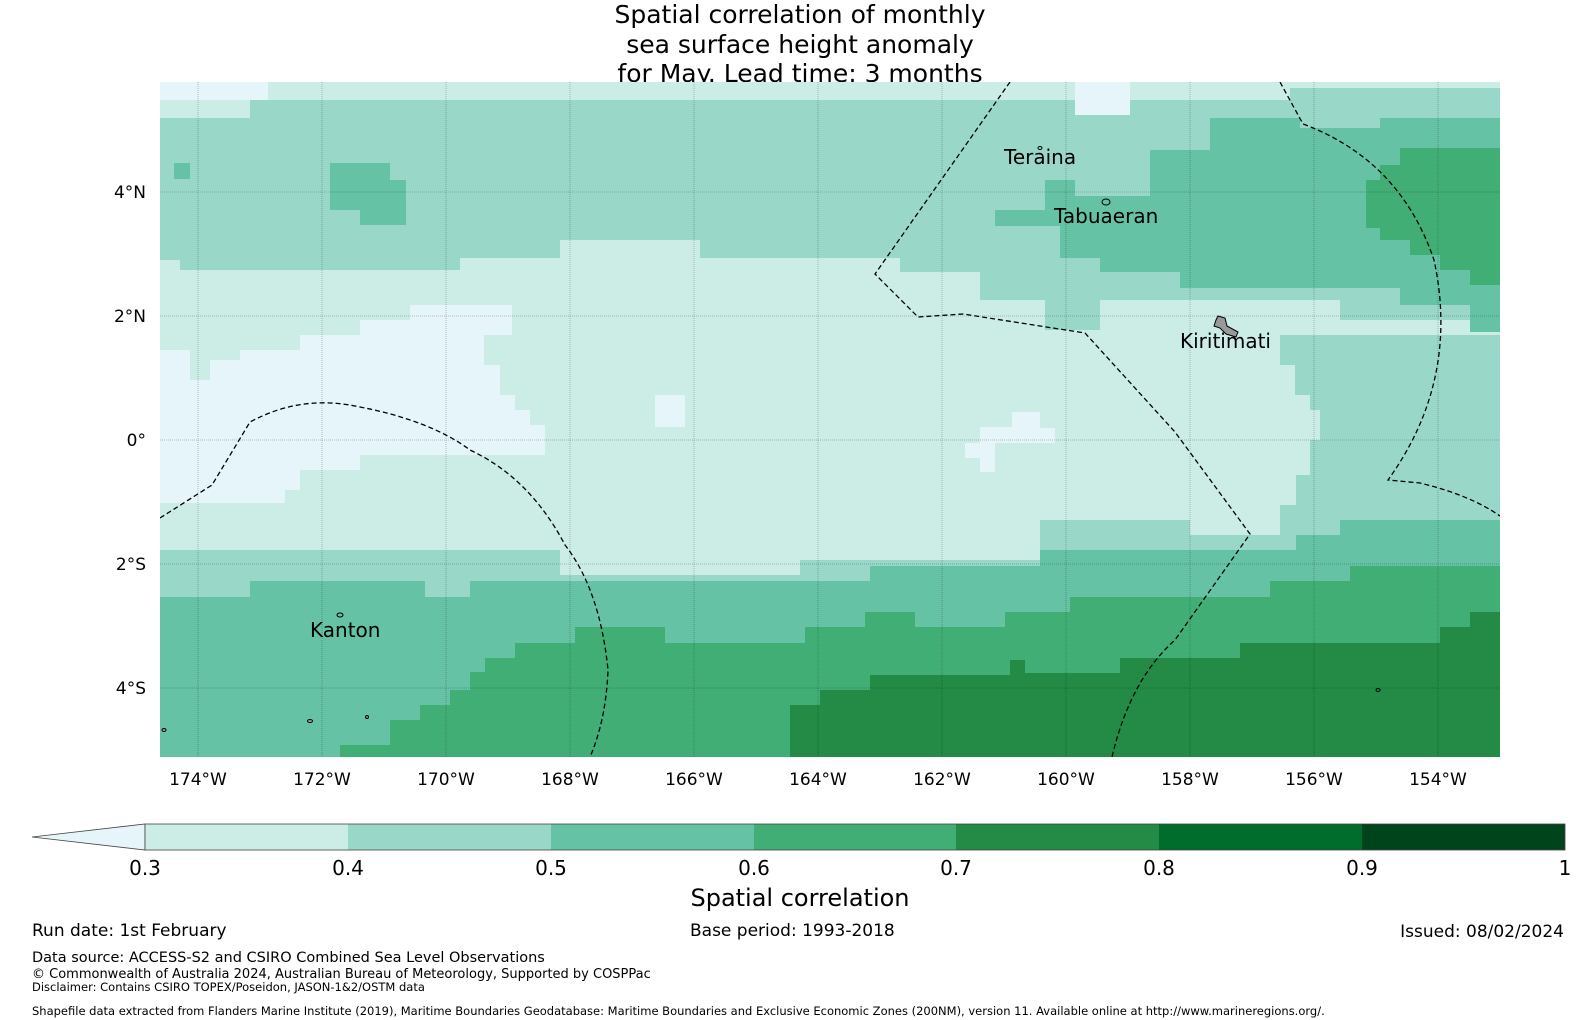 This screenshot has width=1590, height=1020. What do you see at coordinates (1225, 341) in the screenshot?
I see `place-label-kiritimati: Kiritimati` at bounding box center [1225, 341].